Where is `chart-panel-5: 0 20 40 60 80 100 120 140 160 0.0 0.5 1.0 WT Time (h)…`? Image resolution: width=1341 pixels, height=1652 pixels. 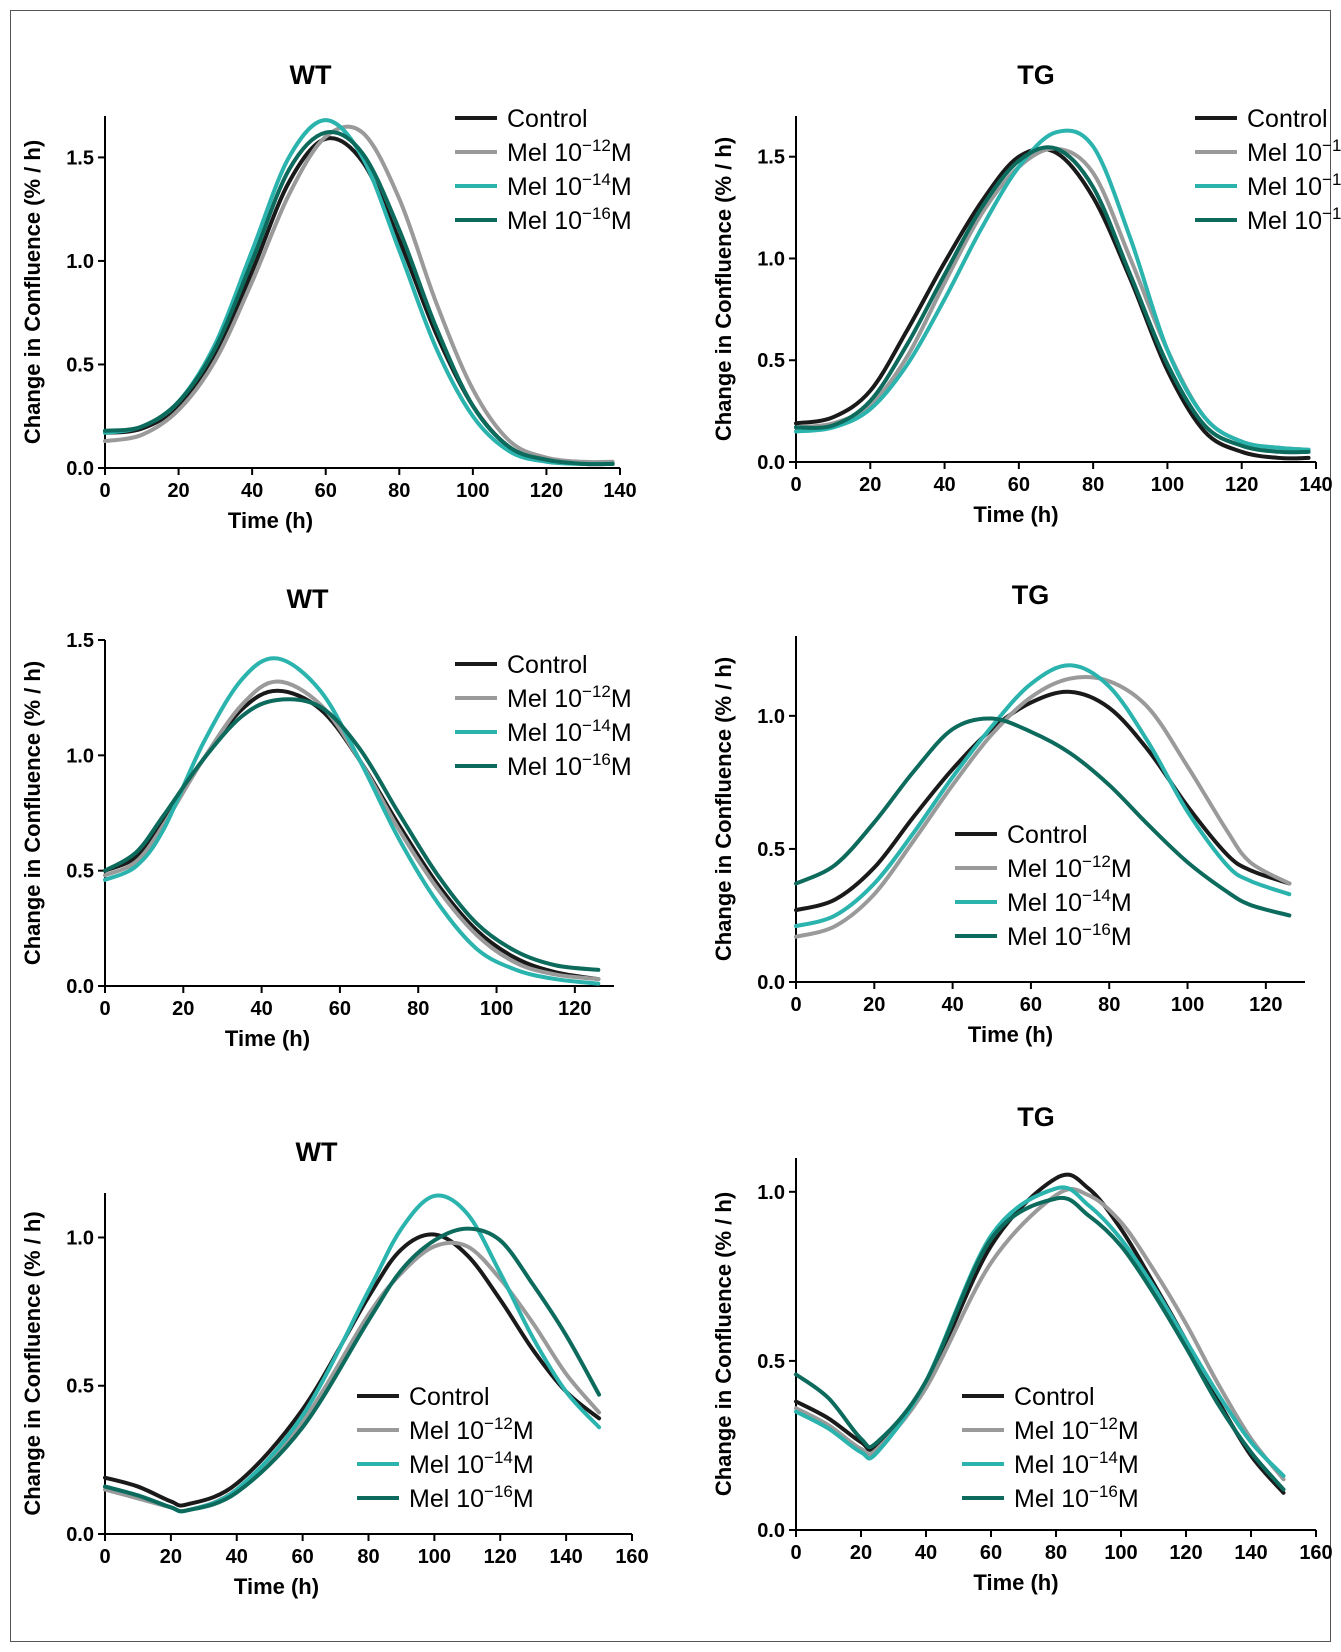 chart-panel-5: 0 20 40 60 80 100 120 140 160 0.0 0.5 1.0 WT Time (h)… is located at coordinates (334, 1368).